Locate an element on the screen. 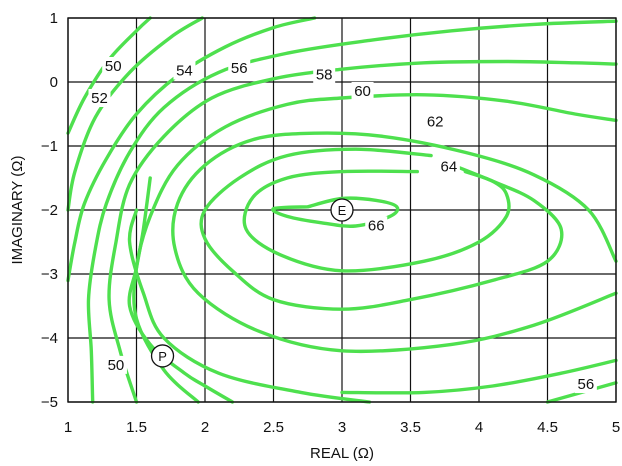 Image resolution: width=622 pixels, height=466 pixels. y-tick-label: −2 is located at coordinates (49, 210).